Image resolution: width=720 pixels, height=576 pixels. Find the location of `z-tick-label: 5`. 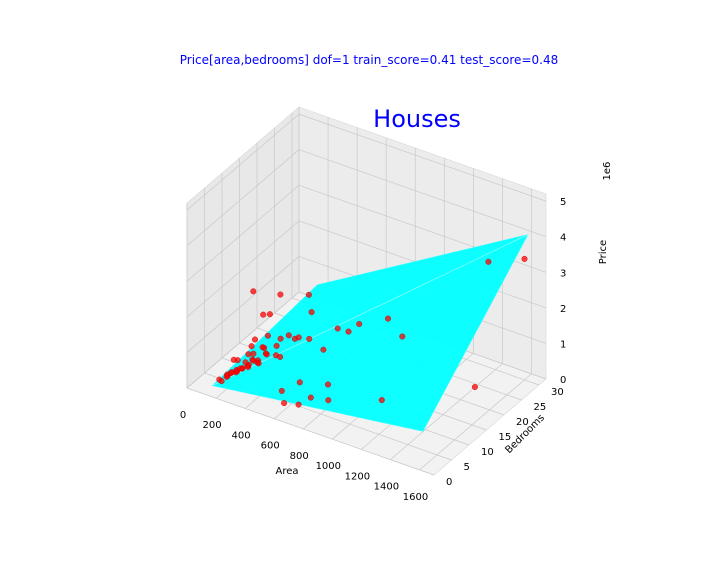

z-tick-label: 5 is located at coordinates (563, 202).